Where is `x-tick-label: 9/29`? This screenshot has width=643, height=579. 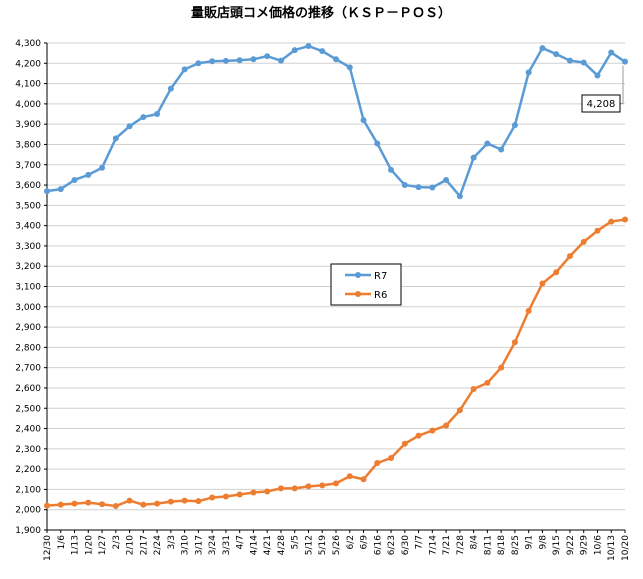
x-tick-label: 9/29 is located at coordinates (585, 545).